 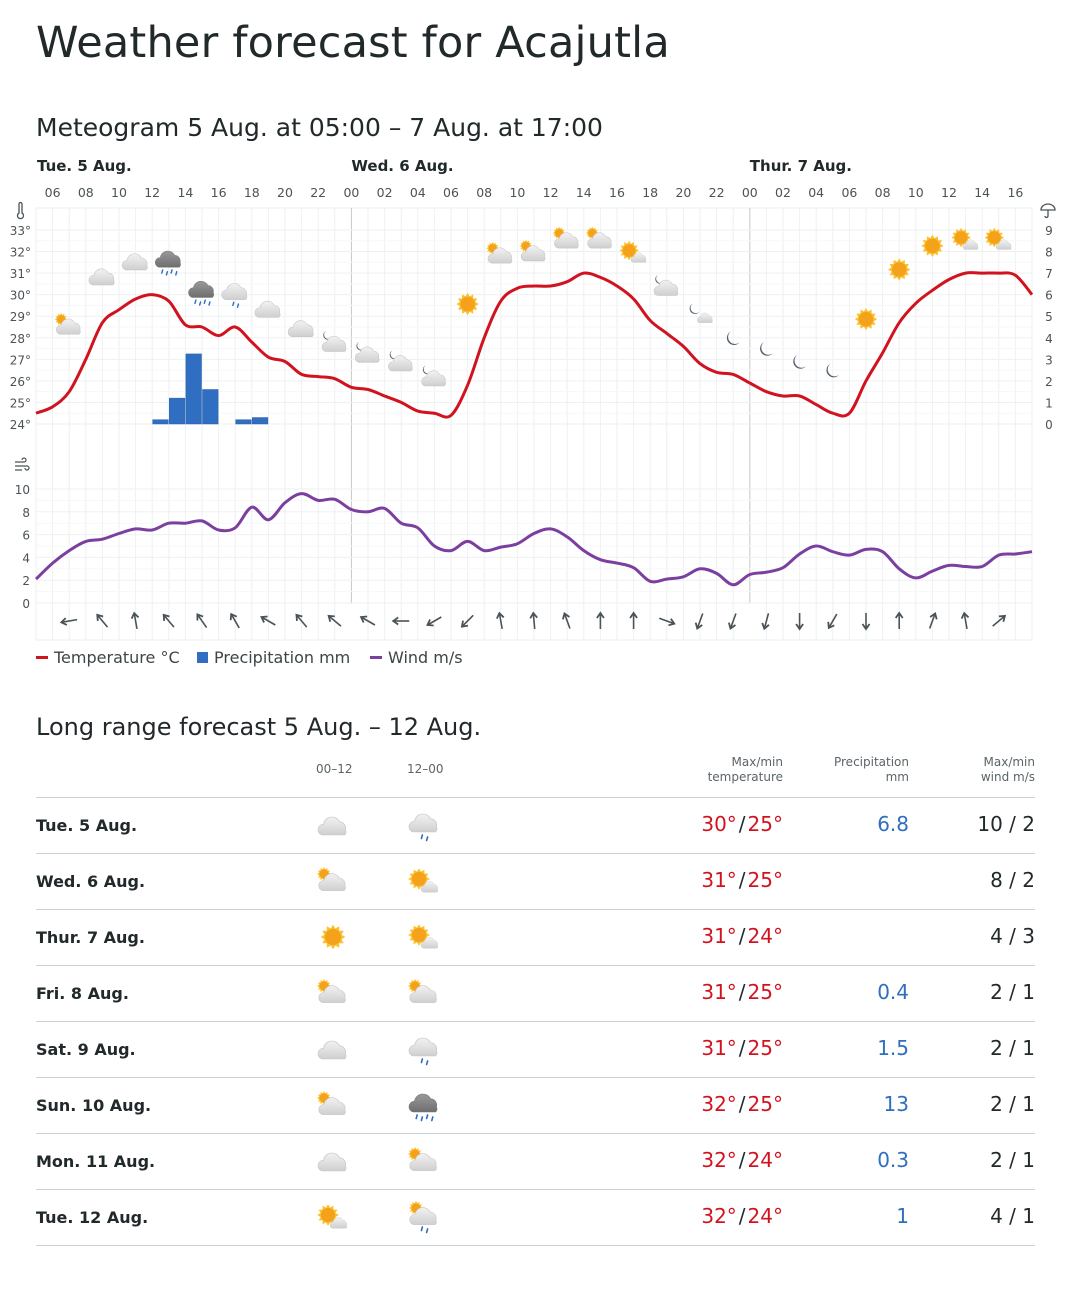 I want to click on page-title: Weather forecast for Acajutla, so click(x=353, y=43).